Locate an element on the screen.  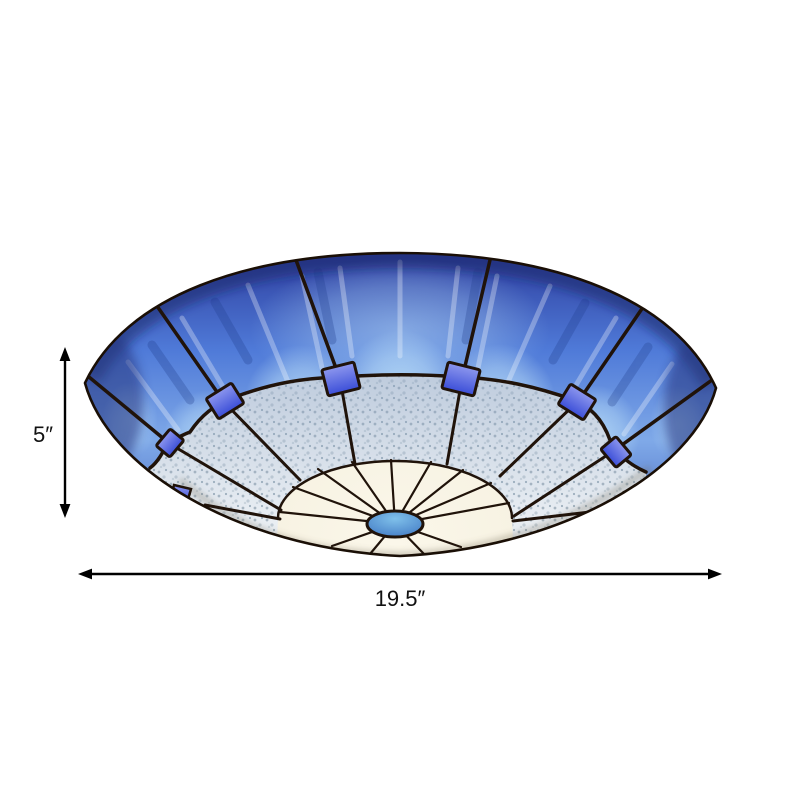
width-dimension-label: 19.5″ is located at coordinates (400, 598).